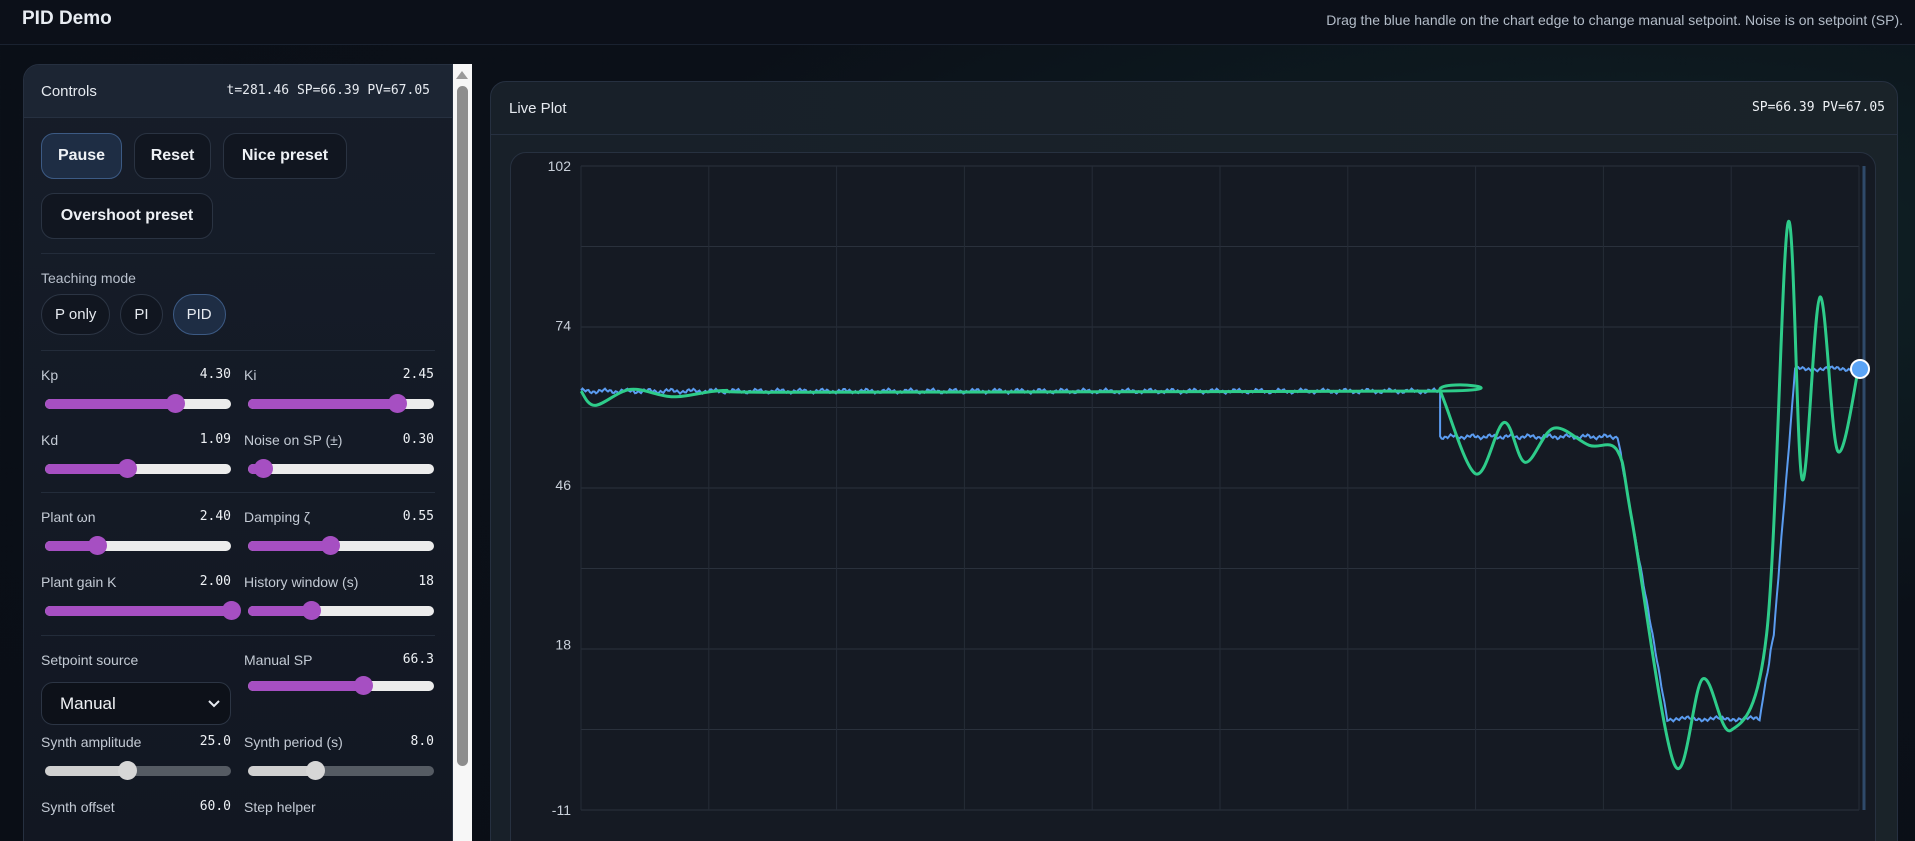 Image resolution: width=1915 pixels, height=841 pixels. Describe the element at coordinates (215, 581) in the screenshot. I see `plant-gain-value: 2.00` at that location.